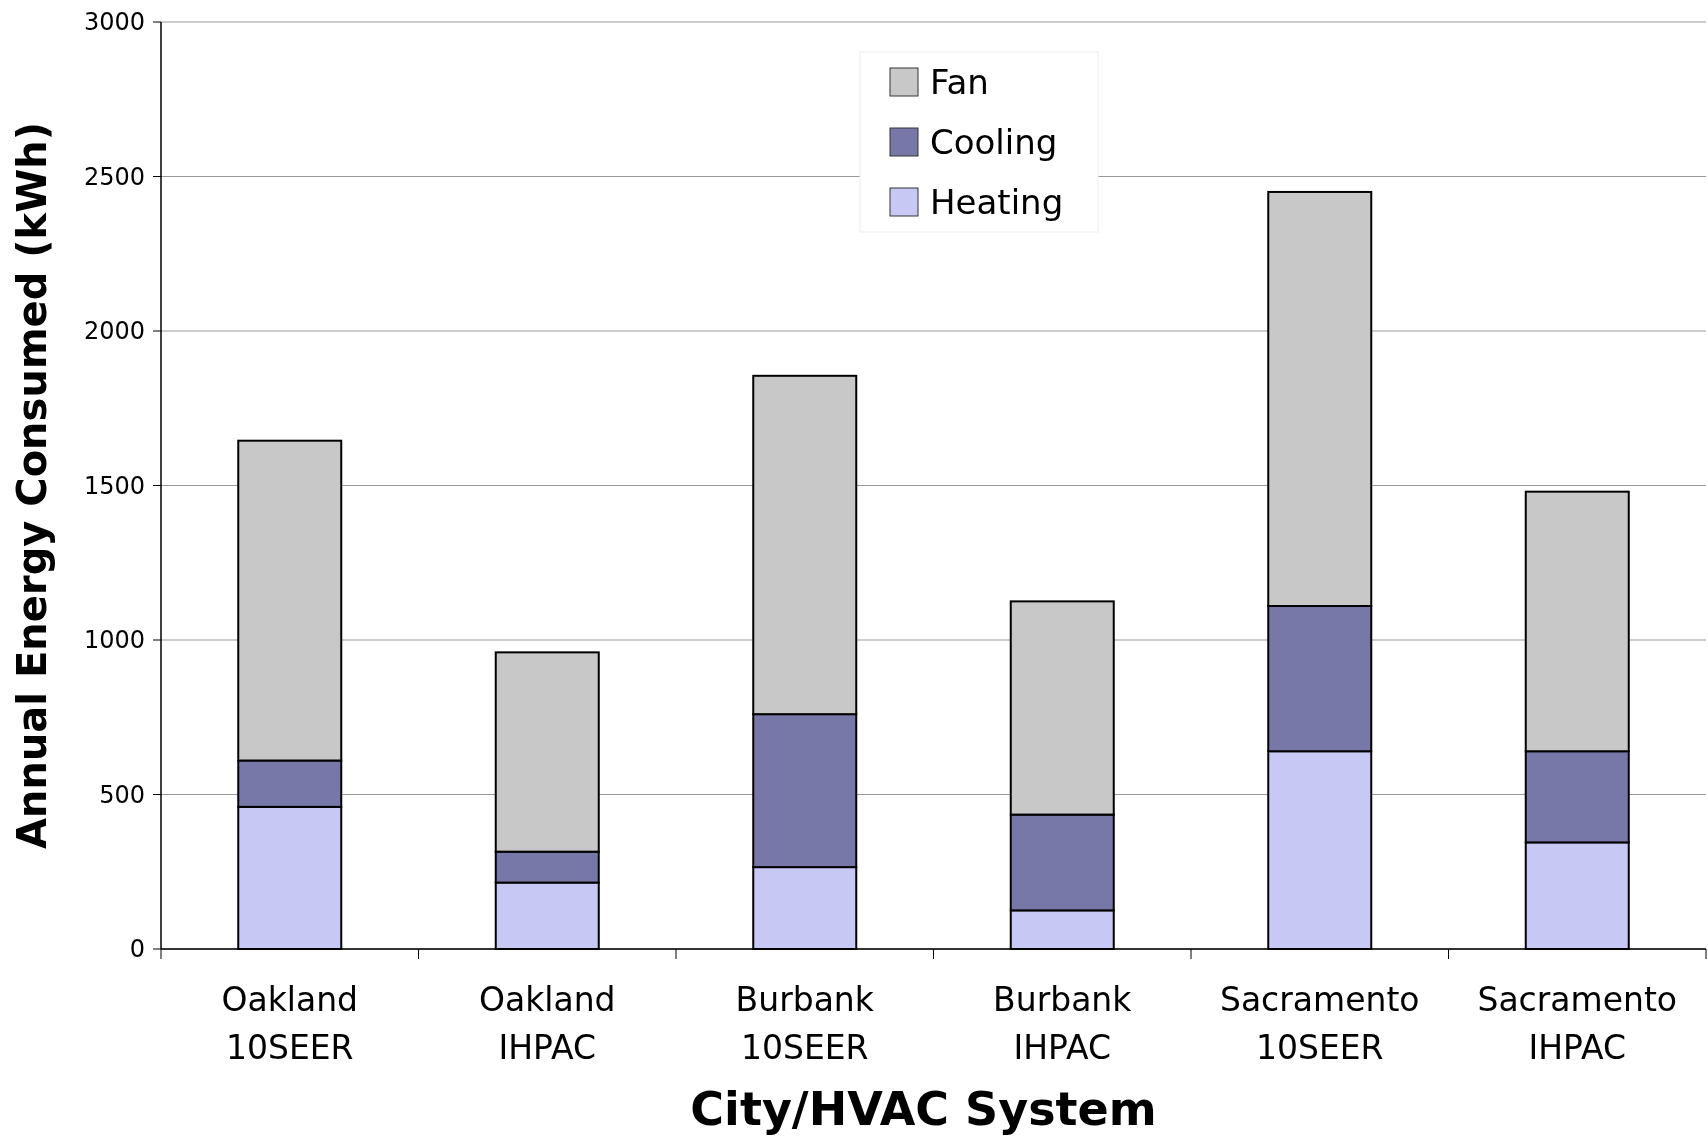 The image size is (1708, 1137). Describe the element at coordinates (547, 1023) in the screenshot. I see `x-tick-label: Oakland IHPAC` at that location.